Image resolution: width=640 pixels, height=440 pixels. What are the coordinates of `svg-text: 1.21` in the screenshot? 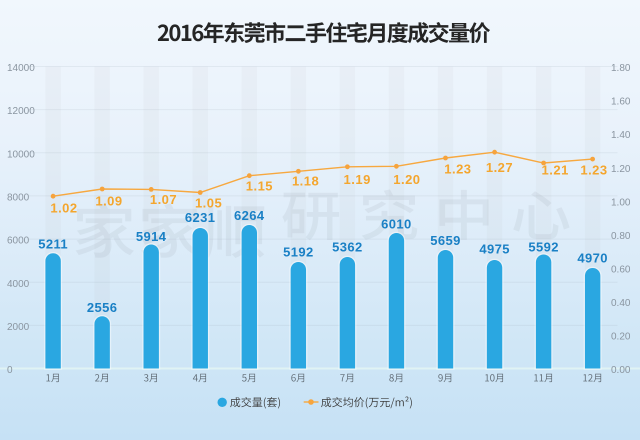 It's located at (555, 169).